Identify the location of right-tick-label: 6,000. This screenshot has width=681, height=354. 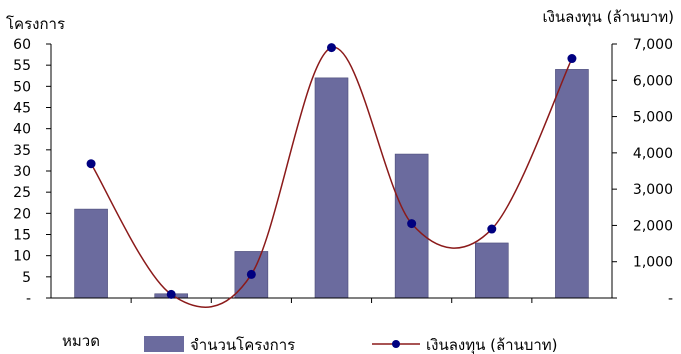
(653, 81).